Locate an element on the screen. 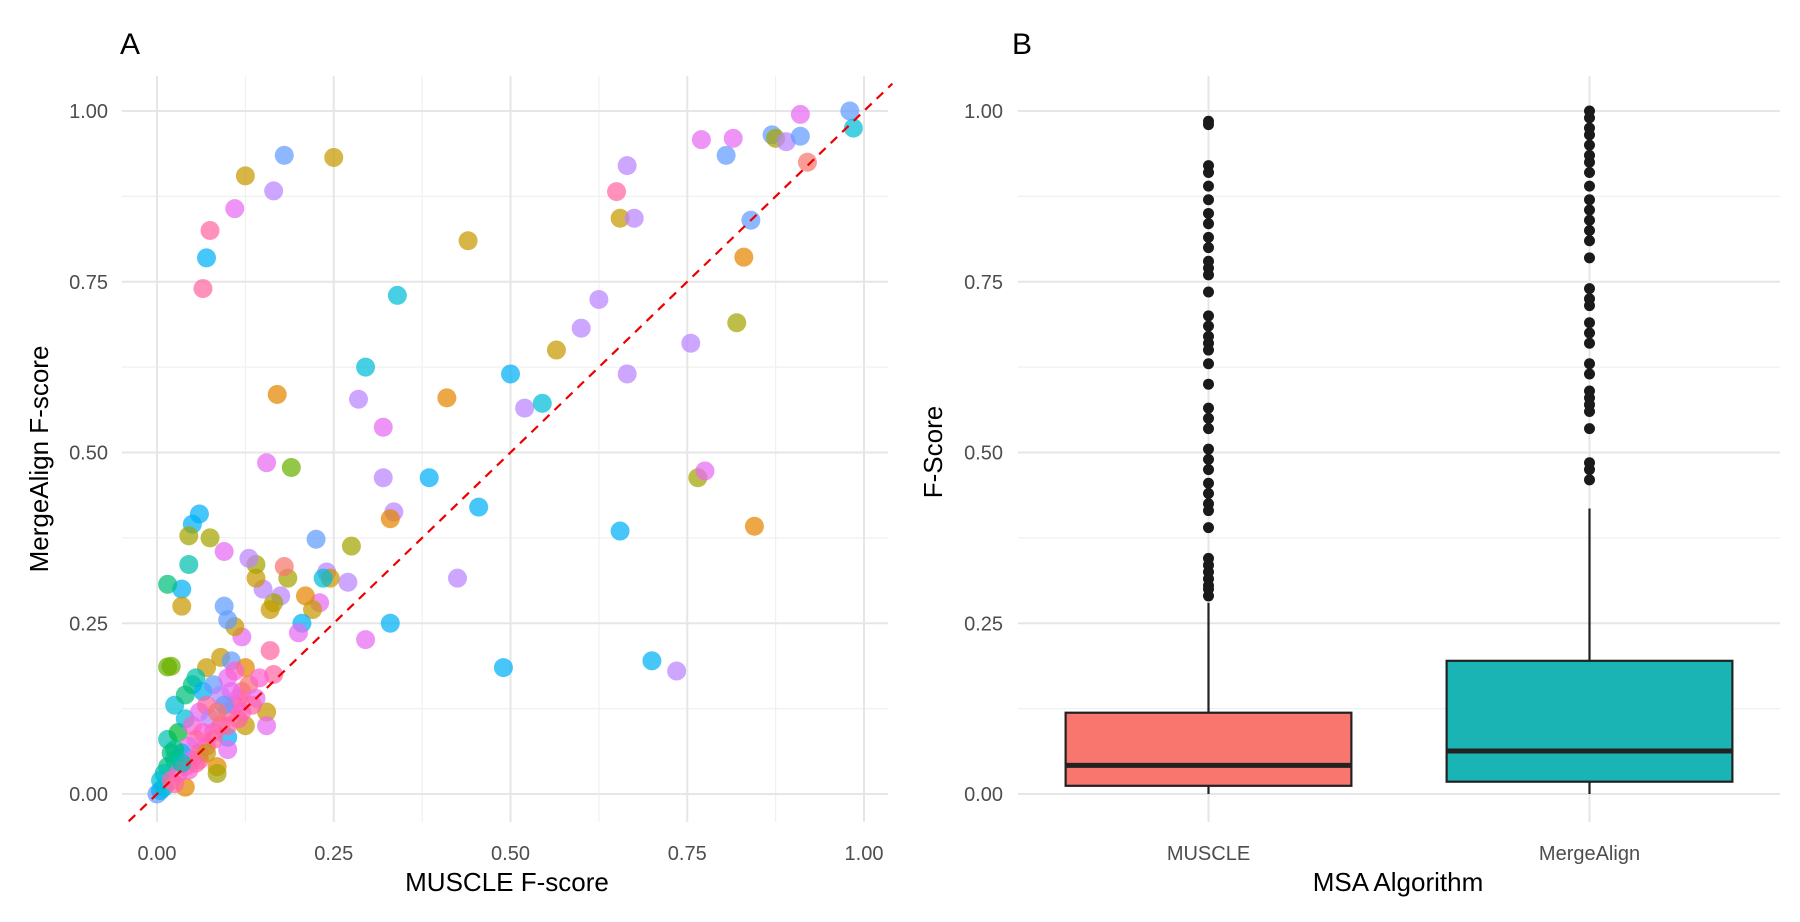 The width and height of the screenshot is (1800, 922). scatter-x-ticks: 0.00 0.25 0.50 0.75 1.00 is located at coordinates (511, 854).